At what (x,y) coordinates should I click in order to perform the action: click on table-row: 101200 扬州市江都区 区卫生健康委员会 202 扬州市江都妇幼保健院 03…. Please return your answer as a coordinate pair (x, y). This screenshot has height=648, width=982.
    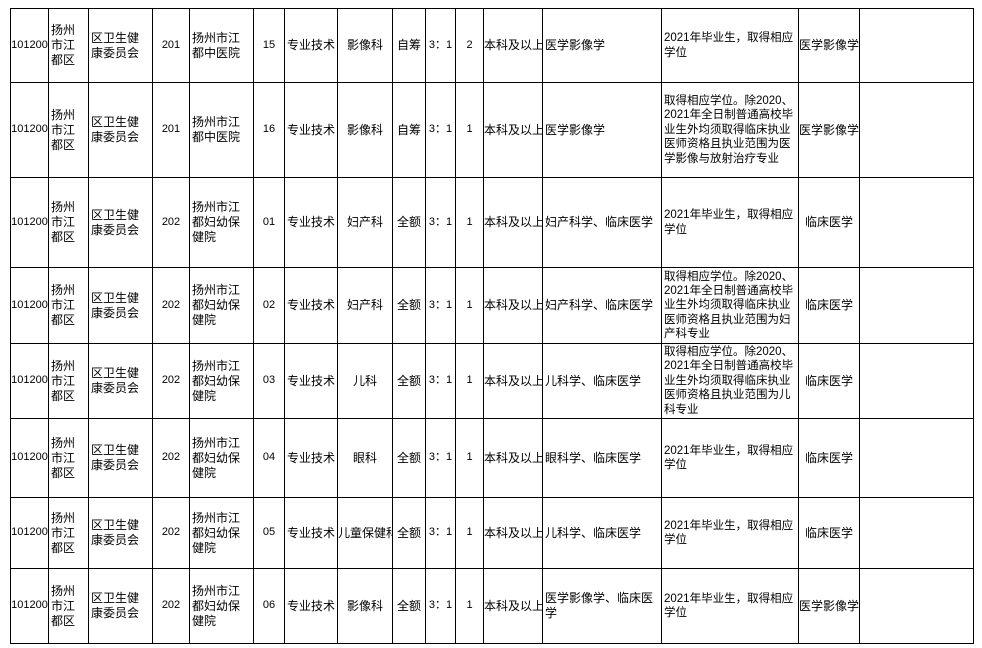
    Looking at the image, I should click on (492, 381).